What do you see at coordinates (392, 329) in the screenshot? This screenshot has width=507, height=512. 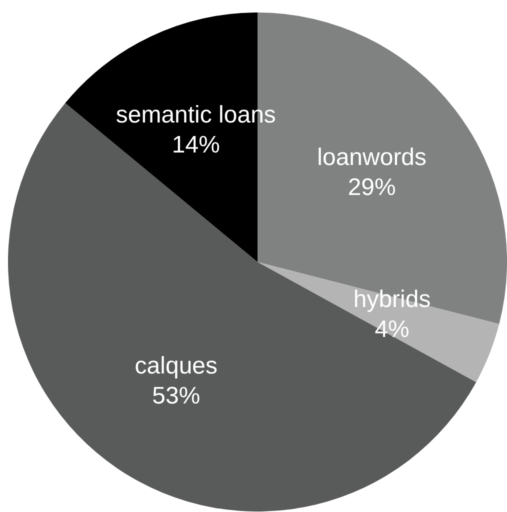 I see `data-label: 4%` at bounding box center [392, 329].